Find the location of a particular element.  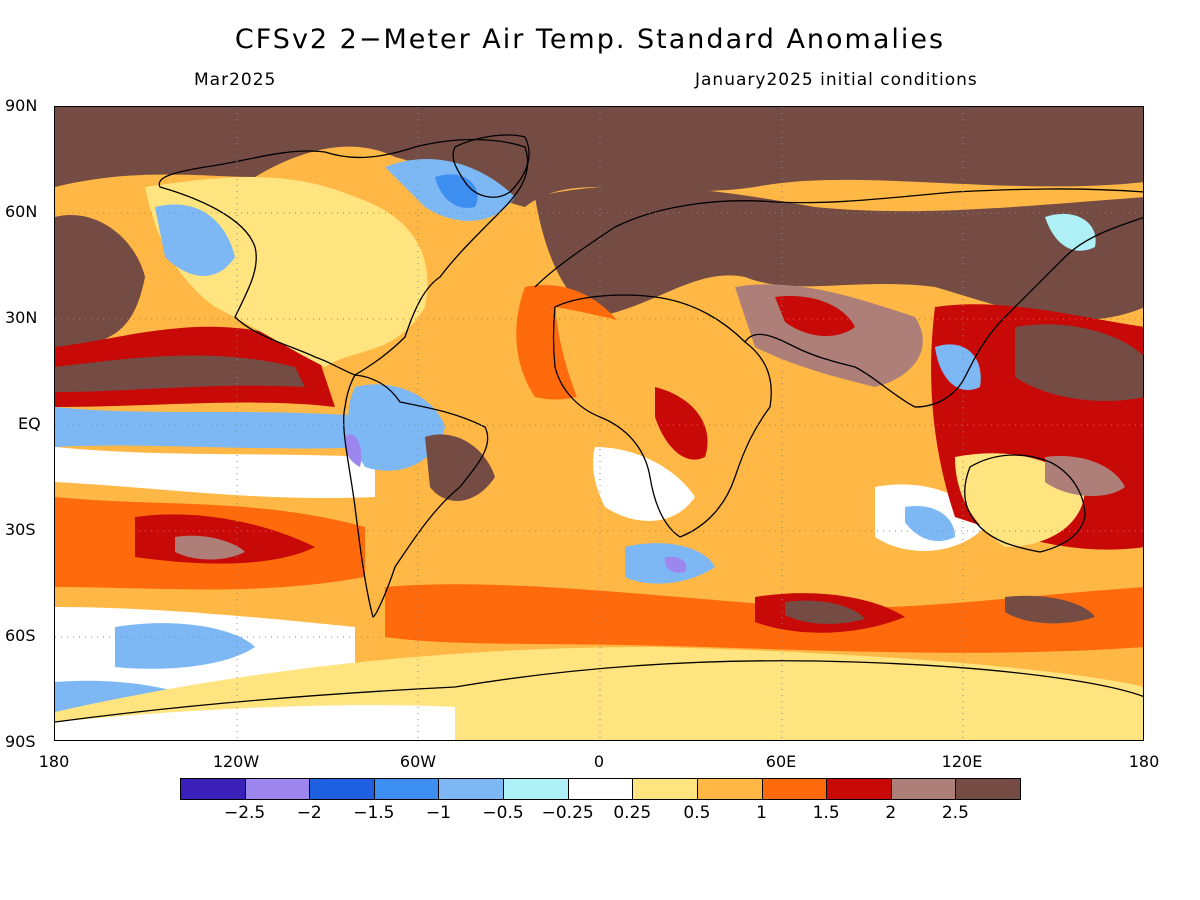

initial-conditions: January2025 initial conditions is located at coordinates (836, 80).